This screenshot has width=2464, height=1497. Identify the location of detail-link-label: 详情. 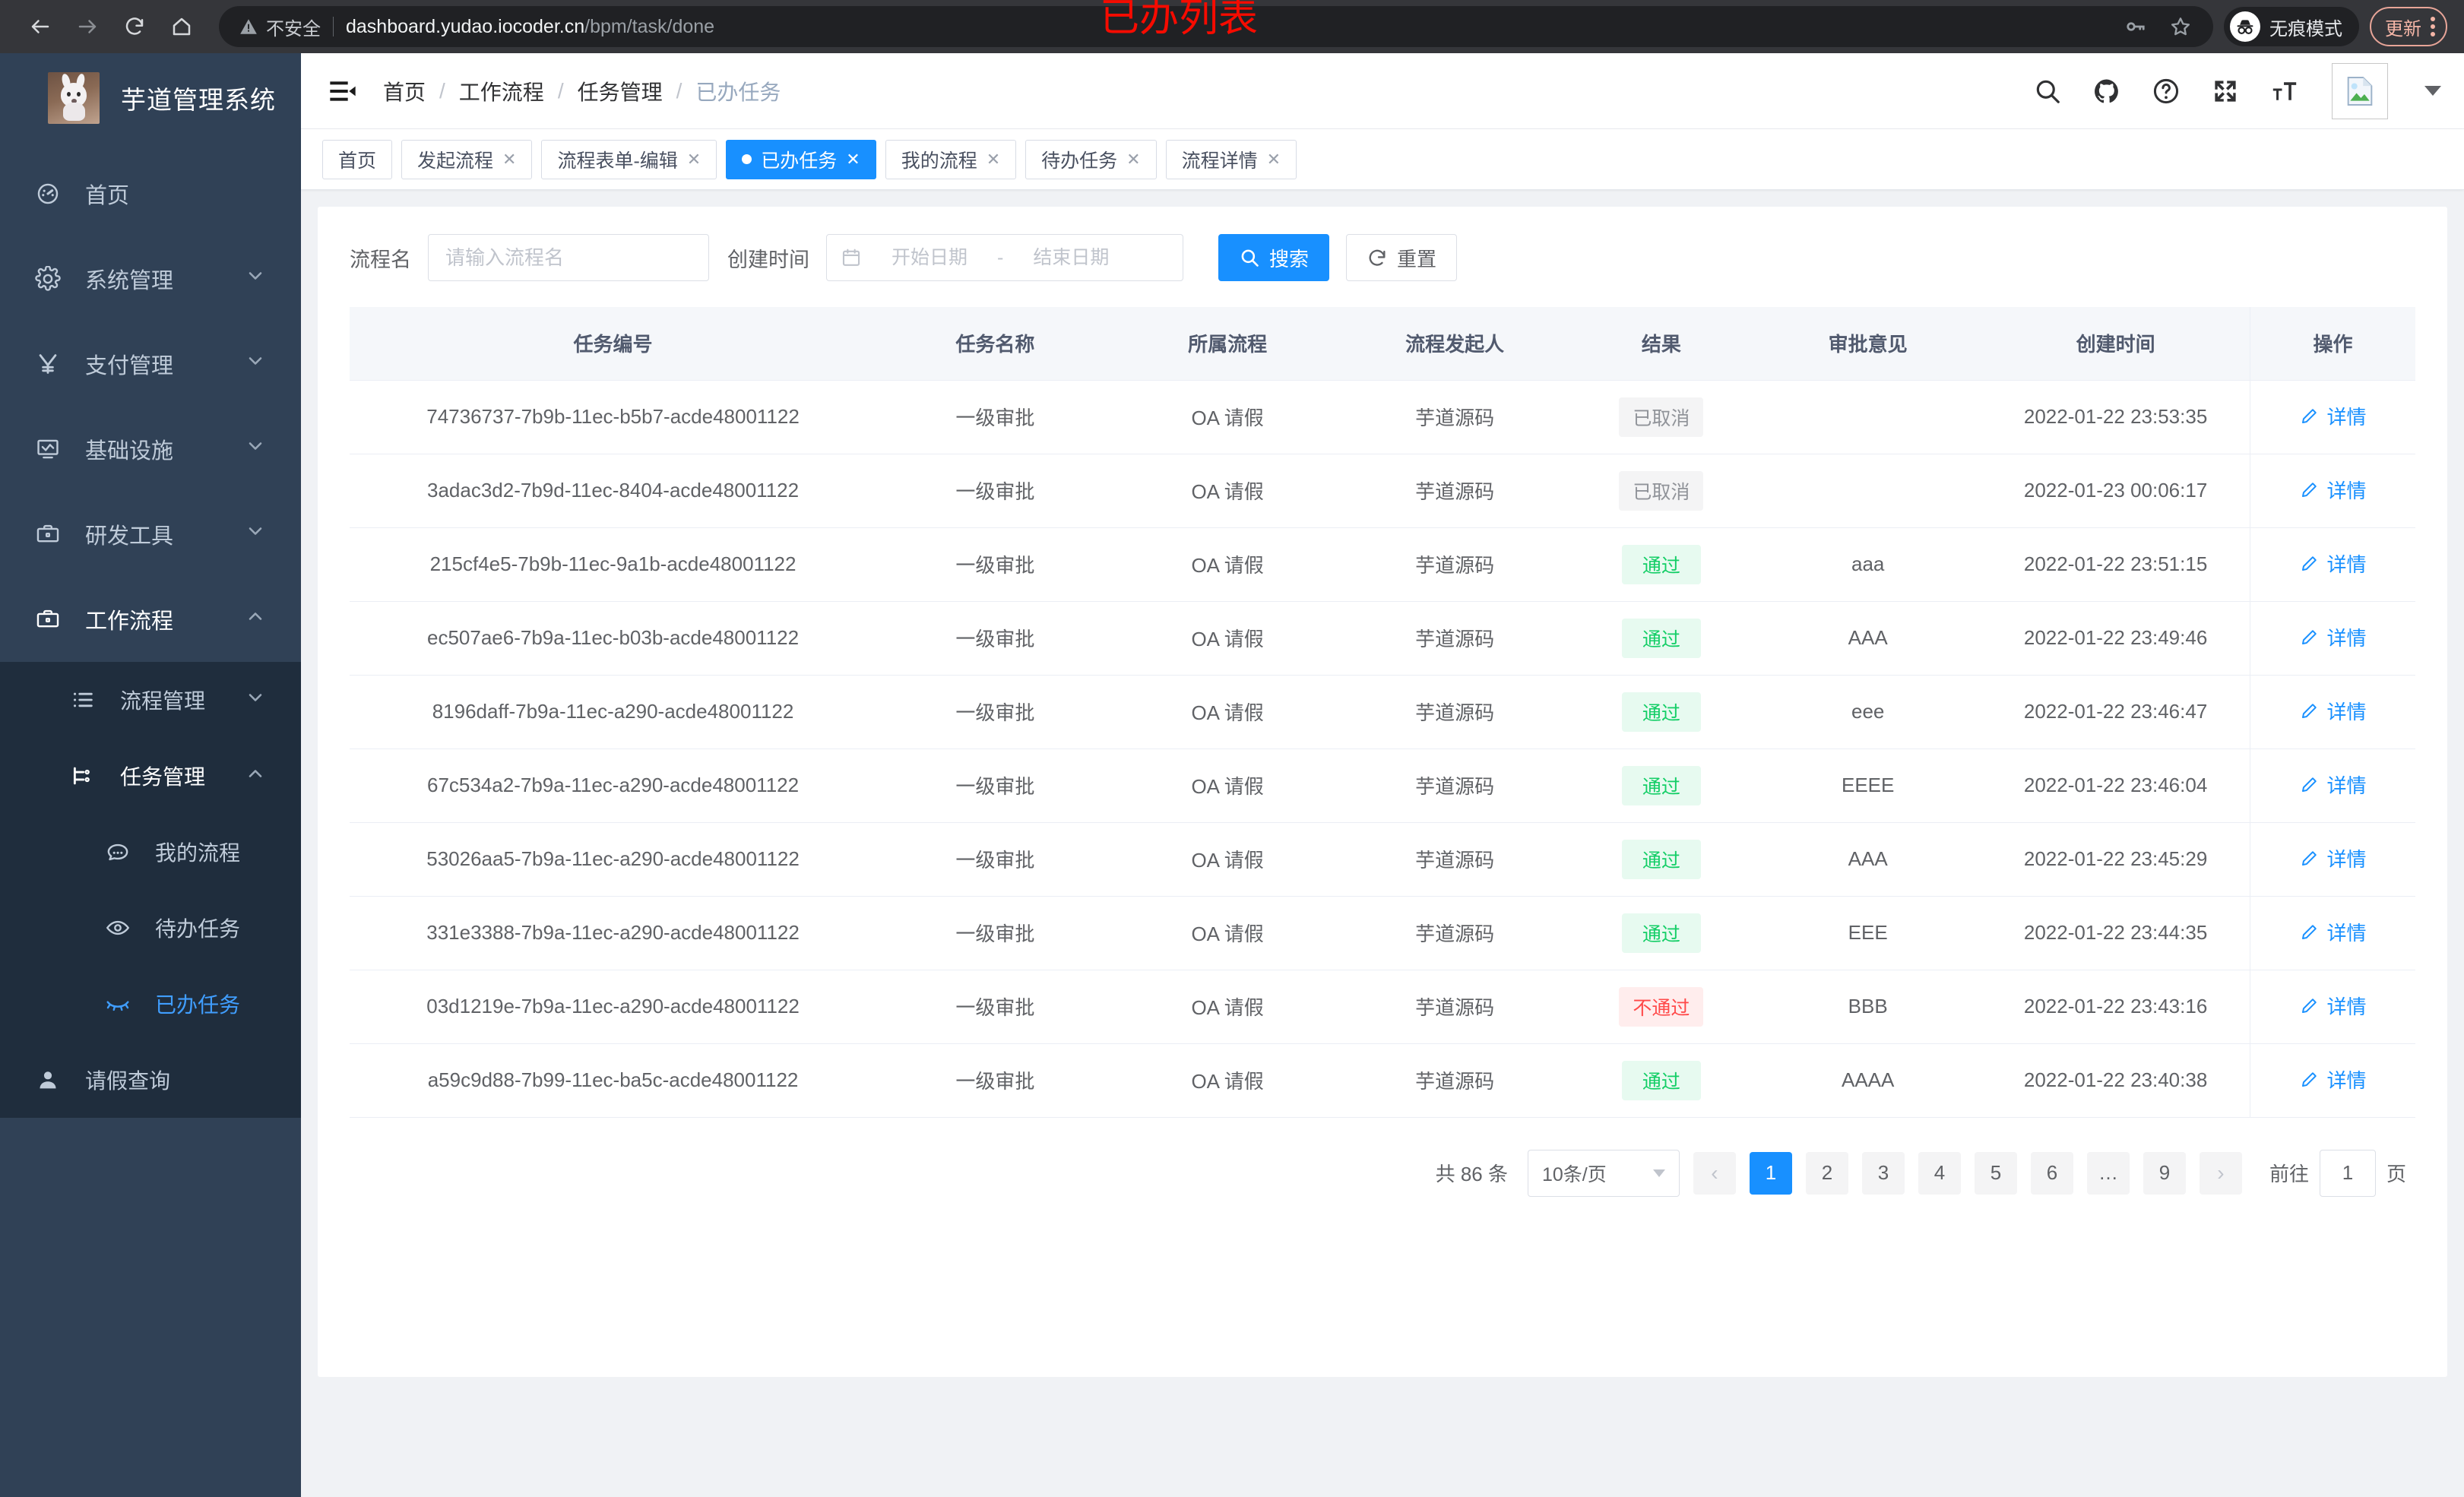
(2346, 1007).